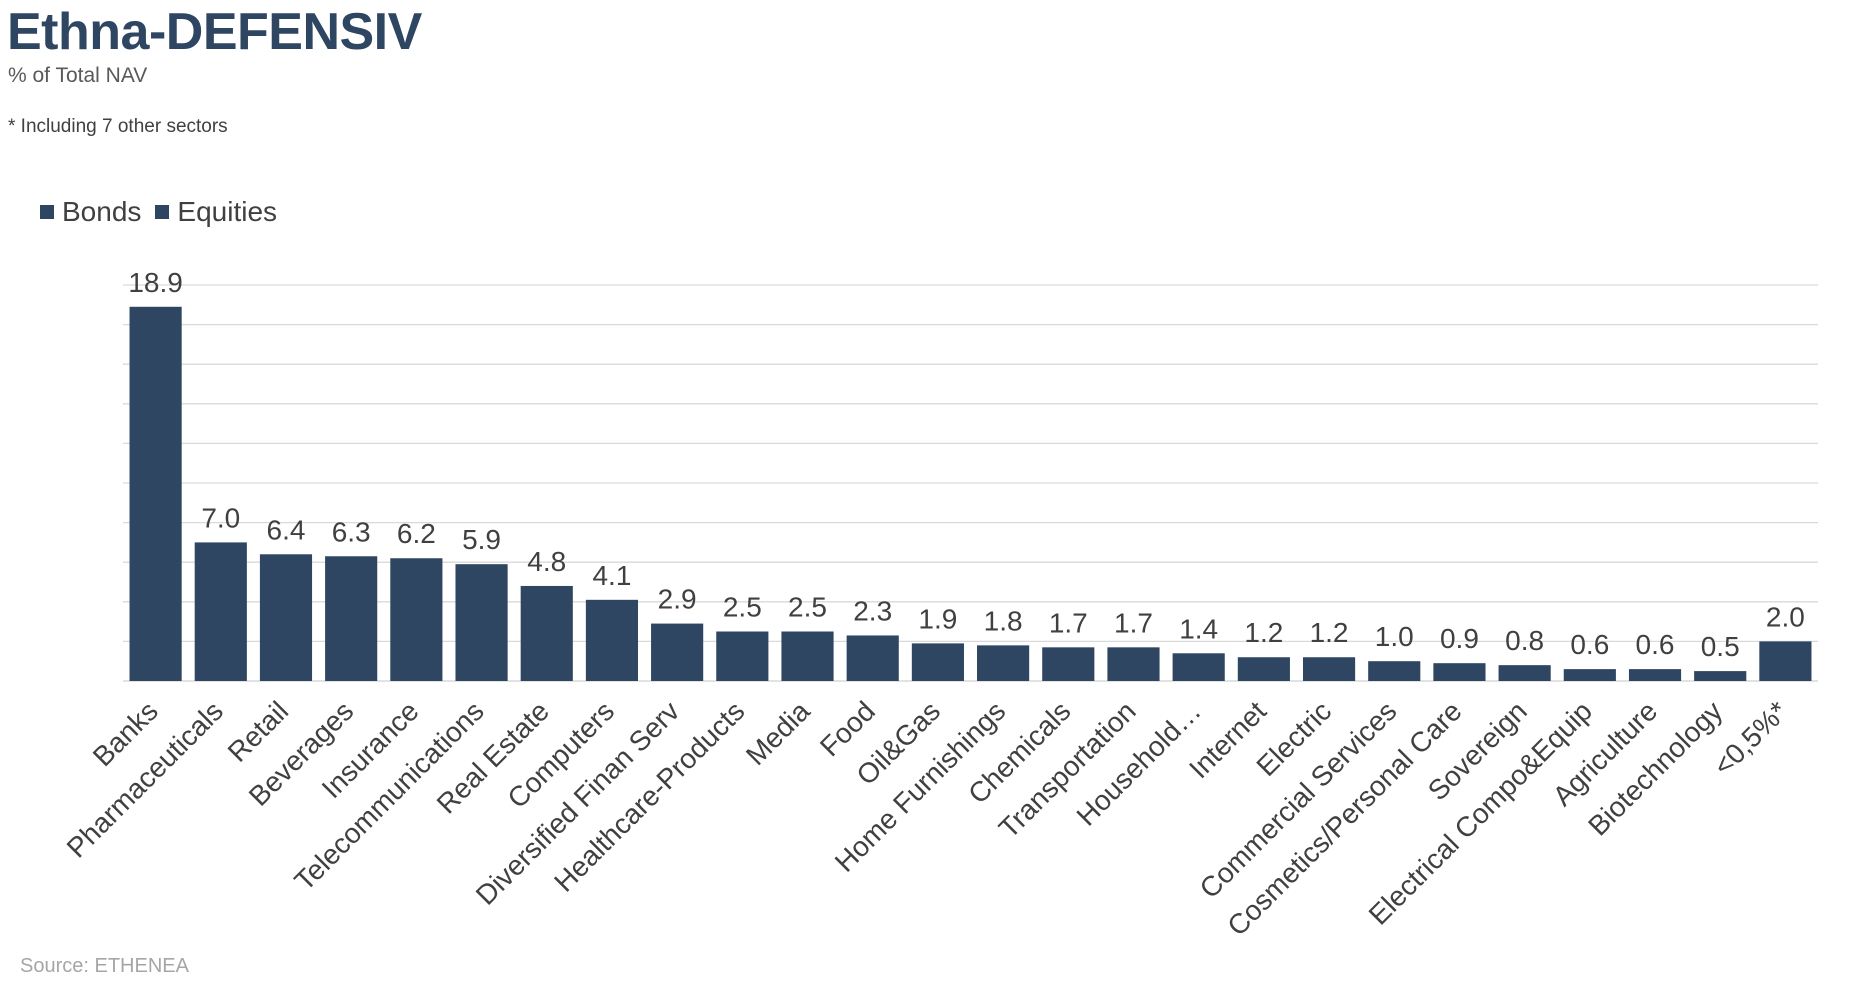 The image size is (1855, 986). Describe the element at coordinates (104, 966) in the screenshot. I see `source-note: Source: ETHENEA` at that location.